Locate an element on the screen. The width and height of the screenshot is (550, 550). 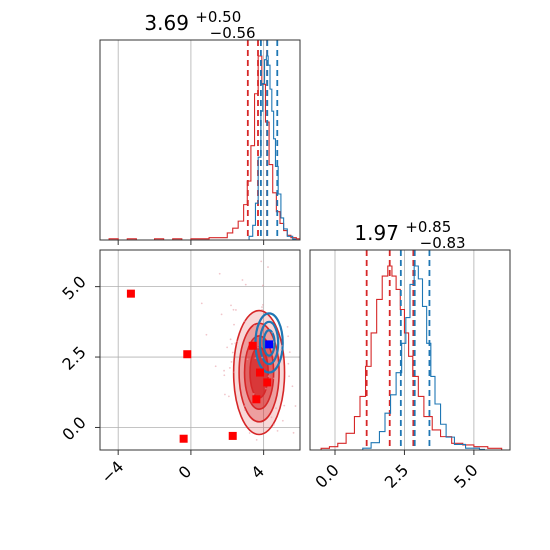
x-tick-label: 5.0 is located at coordinates (465, 475).